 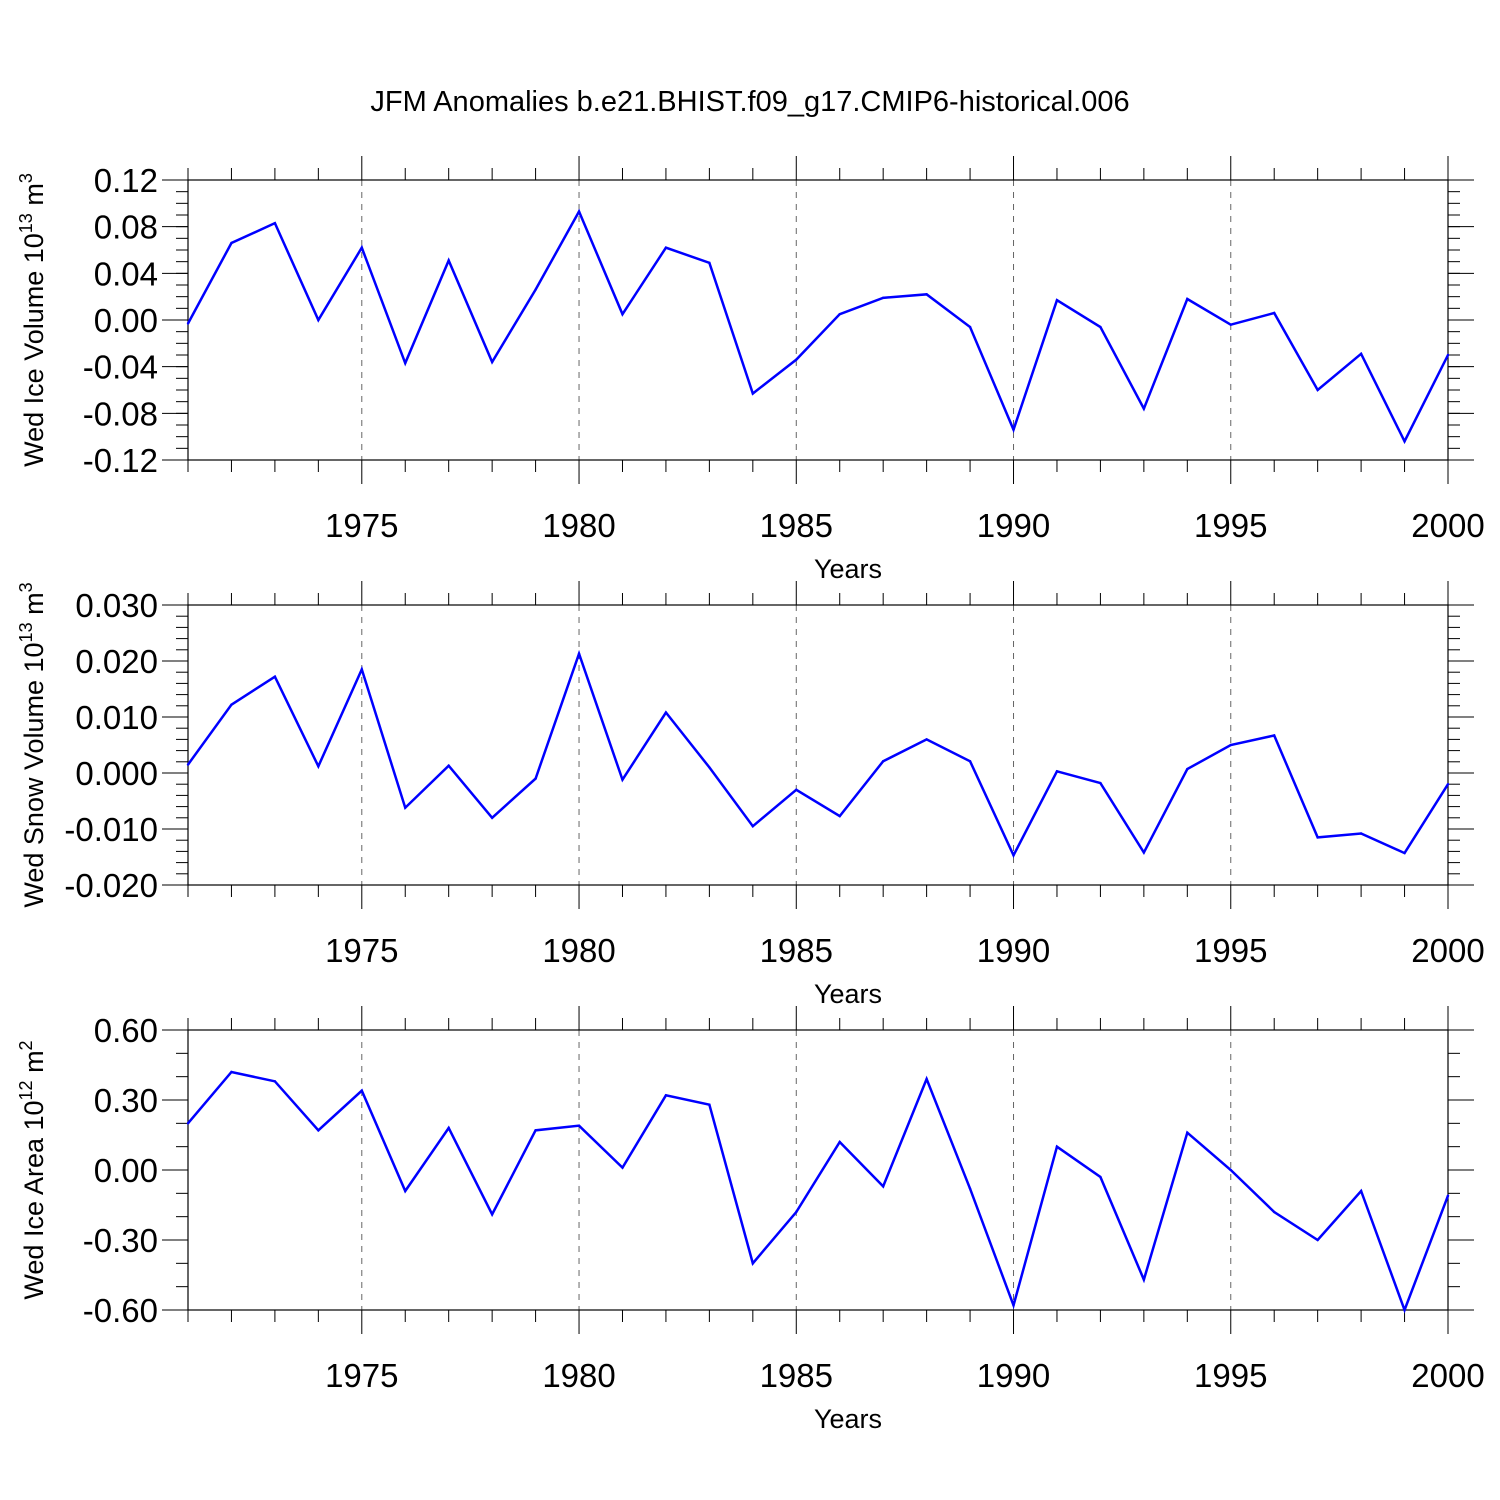 I want to click on y-tick-label: -0.020, so click(x=111, y=885).